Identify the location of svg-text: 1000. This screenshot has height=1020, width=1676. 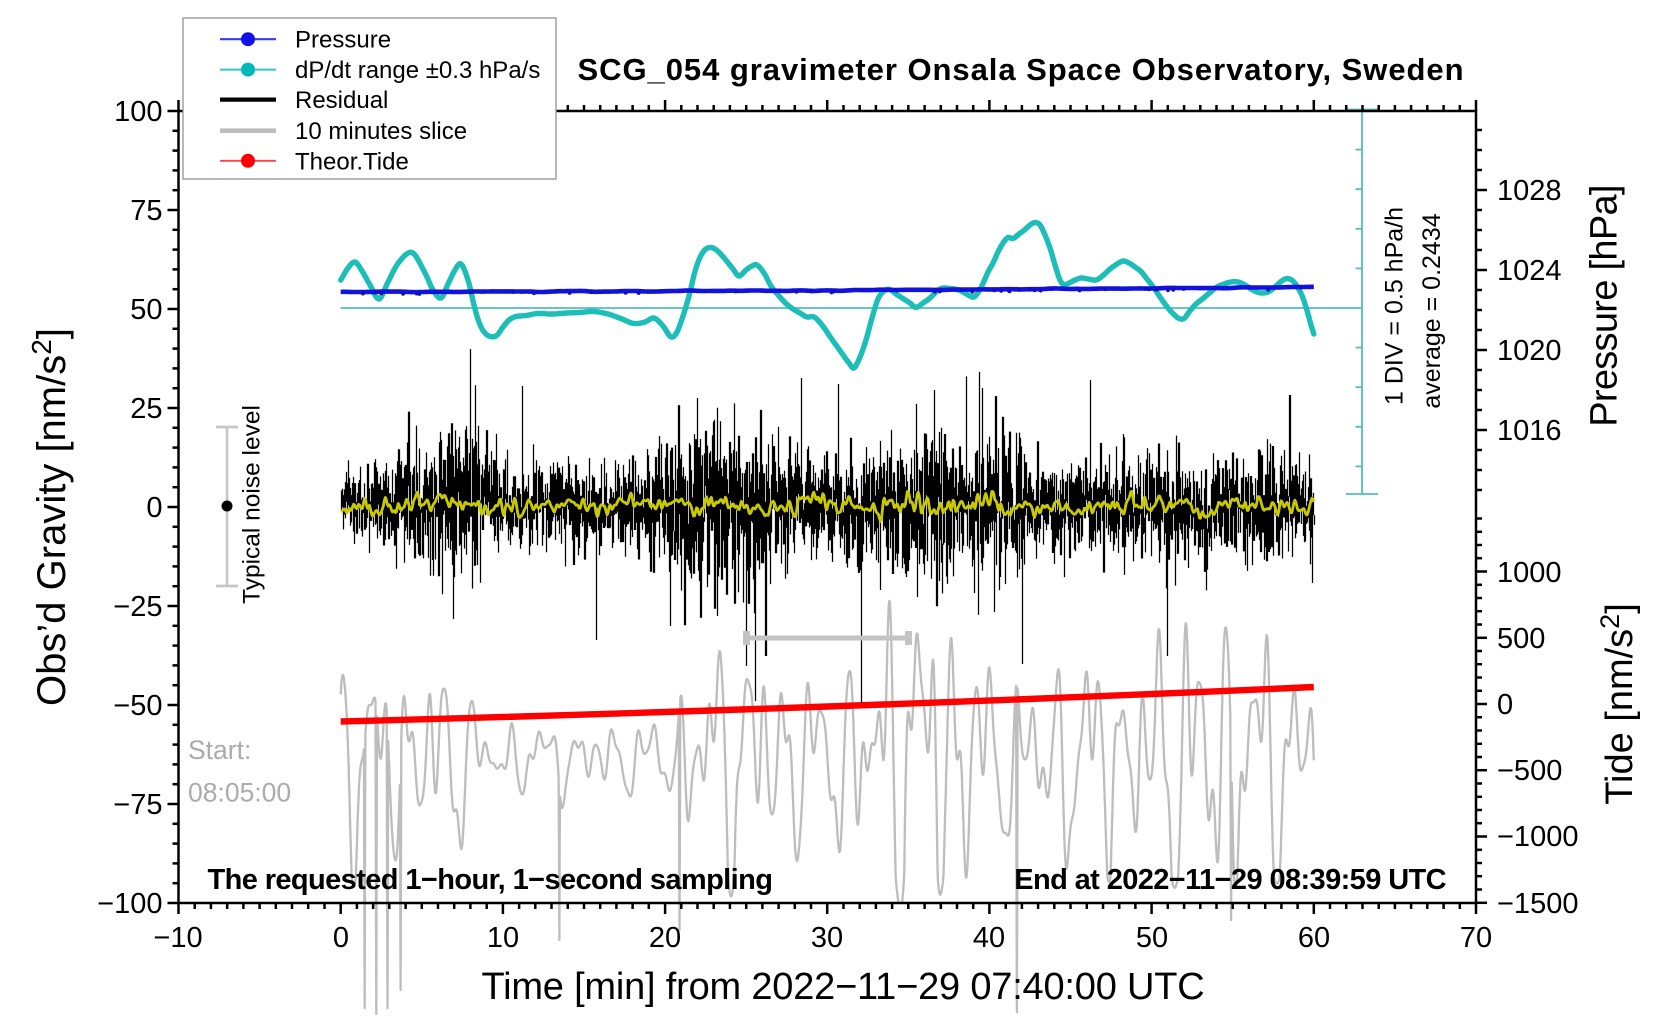
(1529, 573).